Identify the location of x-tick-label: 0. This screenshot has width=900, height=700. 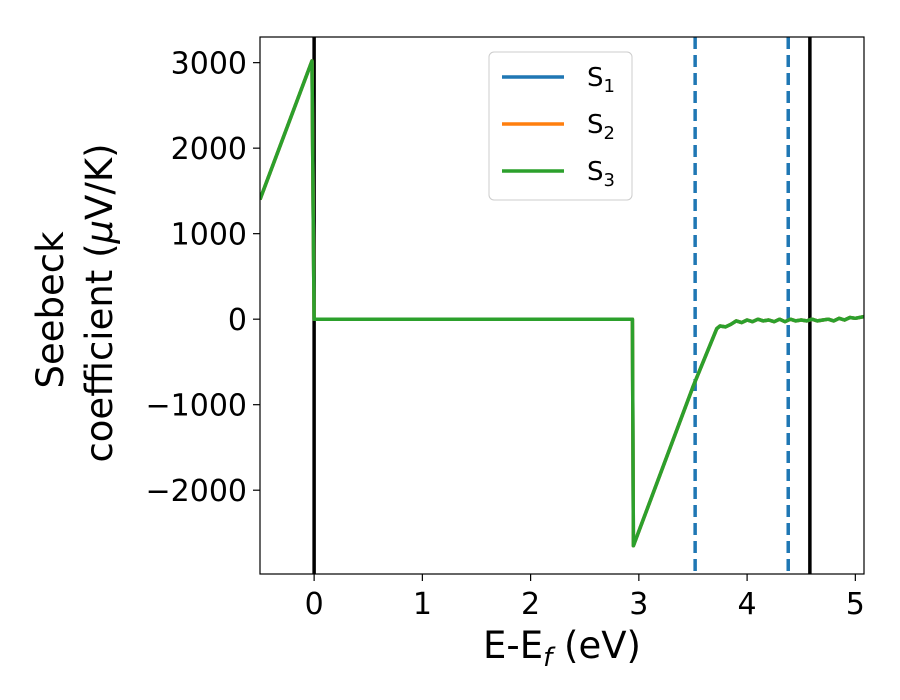
(314, 604).